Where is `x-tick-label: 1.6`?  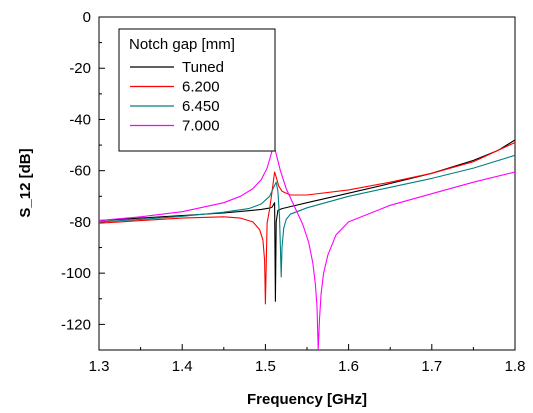 x-tick-label: 1.6 is located at coordinates (348, 366).